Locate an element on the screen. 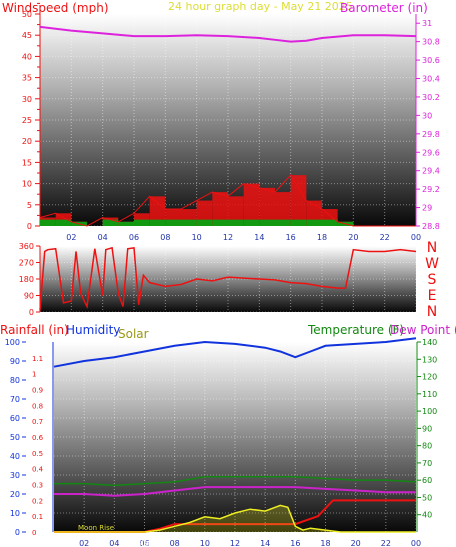 This screenshot has height=547, width=456. direction-letter: E is located at coordinates (432, 296).